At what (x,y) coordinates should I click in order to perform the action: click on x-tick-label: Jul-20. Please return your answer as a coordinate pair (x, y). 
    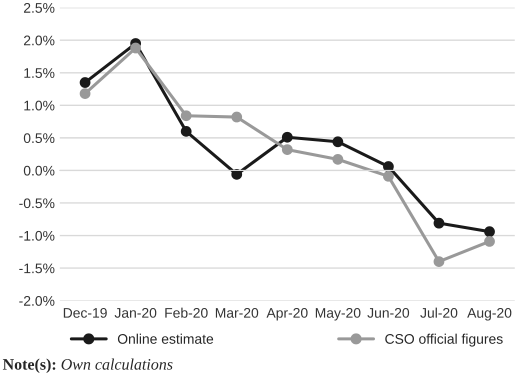
    Looking at the image, I should click on (439, 313).